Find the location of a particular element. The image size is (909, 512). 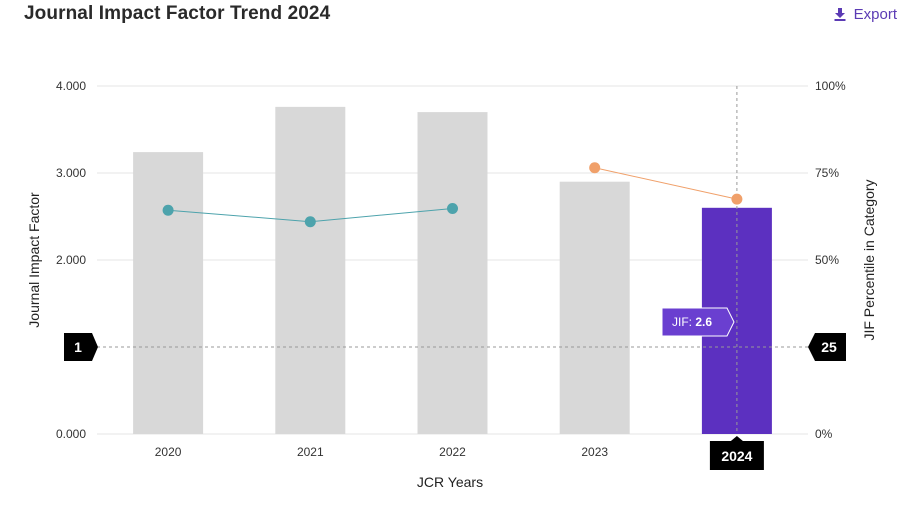

y-axis-title: Journal Impact Factor is located at coordinates (34, 260).